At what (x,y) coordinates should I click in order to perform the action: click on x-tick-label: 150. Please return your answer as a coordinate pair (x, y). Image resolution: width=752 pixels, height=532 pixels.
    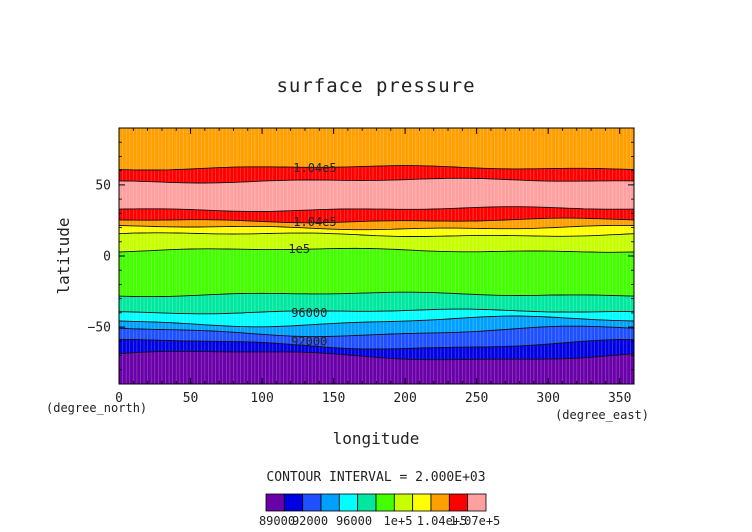
    Looking at the image, I should click on (333, 398).